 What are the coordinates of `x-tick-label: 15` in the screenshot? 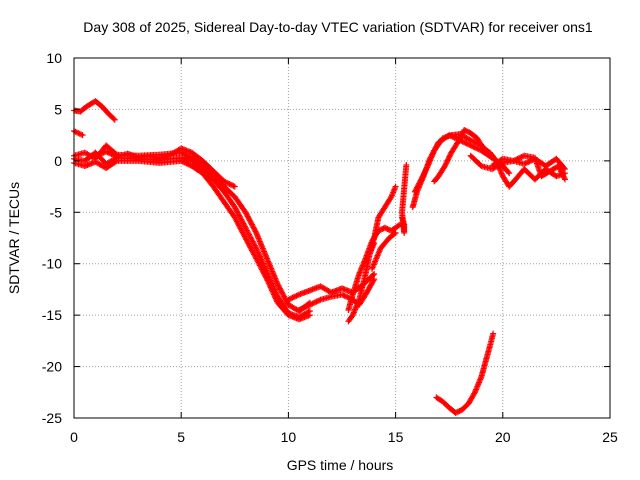 It's located at (396, 437).